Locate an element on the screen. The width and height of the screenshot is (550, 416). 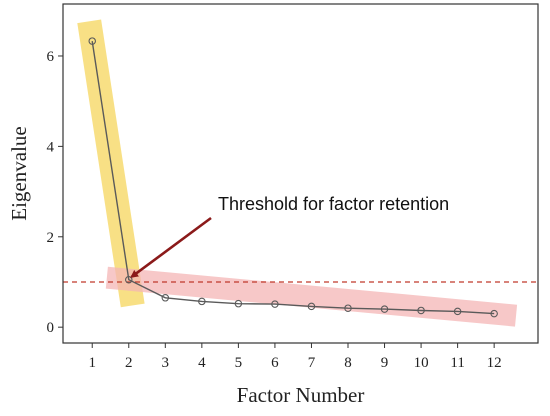
annotation-arrow is located at coordinates (171, 247).